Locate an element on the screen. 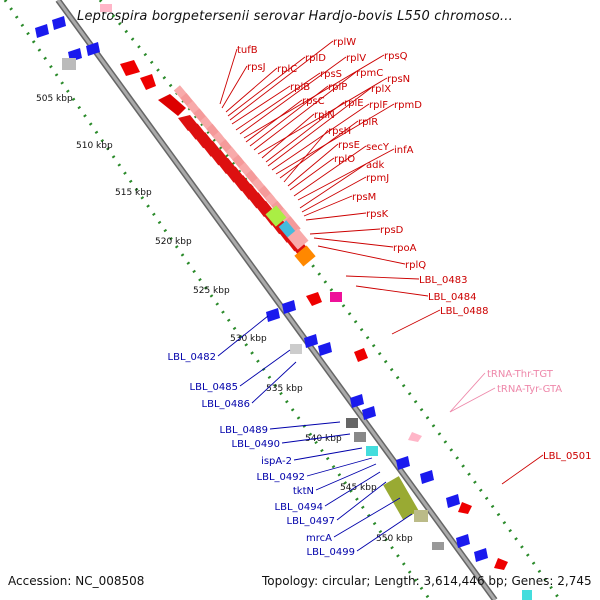 The width and height of the screenshot is (600, 600). pink-feature-top is located at coordinates (106, 8).